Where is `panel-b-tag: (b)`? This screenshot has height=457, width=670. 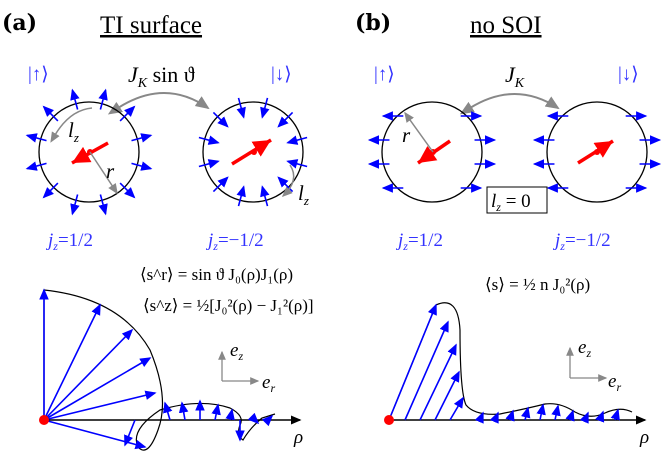
panel-b-tag: (b) is located at coordinates (373, 23).